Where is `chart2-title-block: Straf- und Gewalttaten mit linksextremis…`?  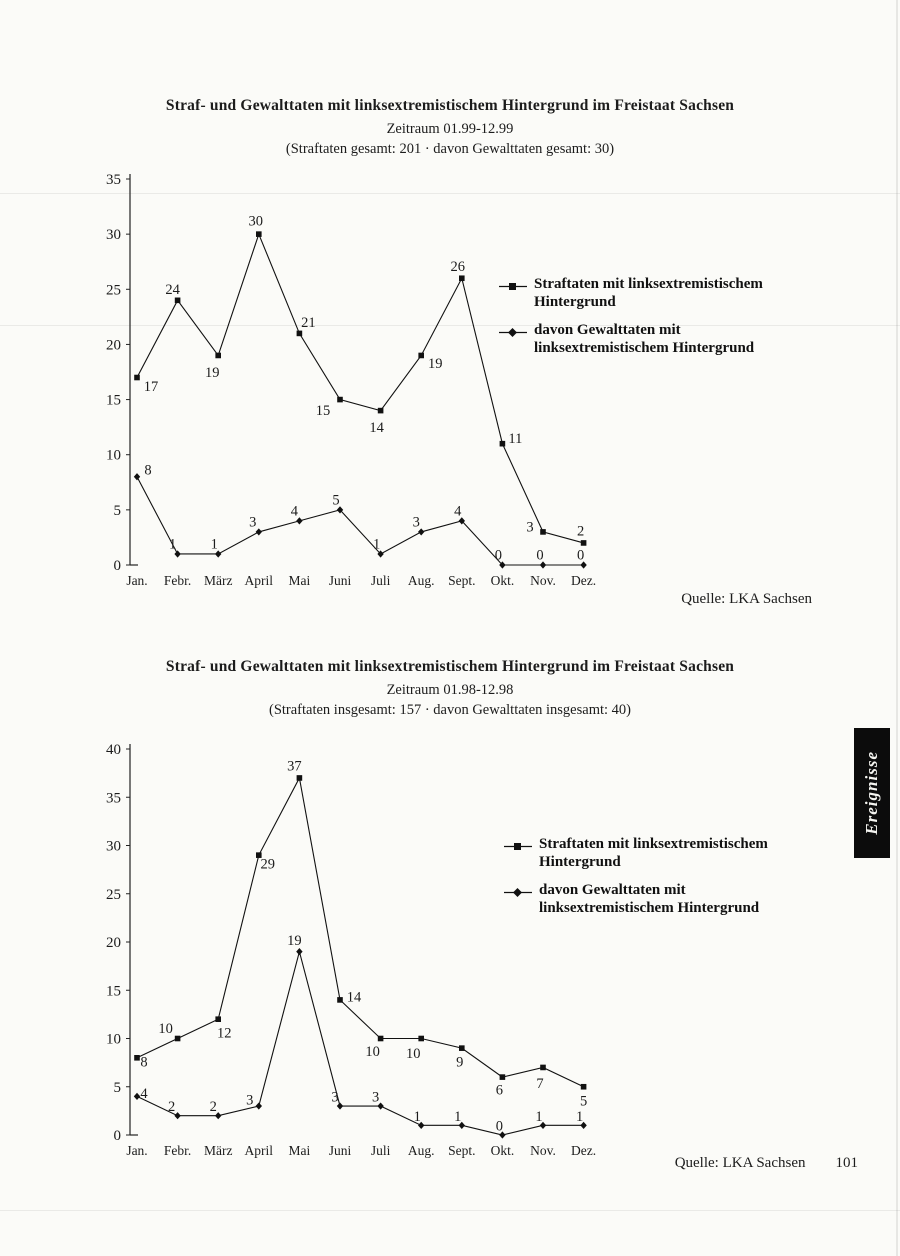
chart2-title-block: Straf- und Gewalttaten mit linksextremis… is located at coordinates (450, 689).